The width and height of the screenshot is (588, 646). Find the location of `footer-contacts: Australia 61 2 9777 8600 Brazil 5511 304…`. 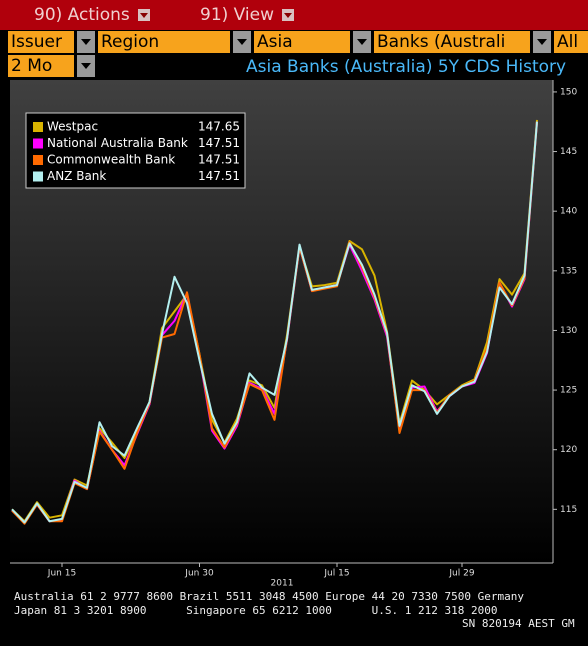

footer-contacts: Australia 61 2 9777 8600 Brazil 5511 304… is located at coordinates (269, 596).